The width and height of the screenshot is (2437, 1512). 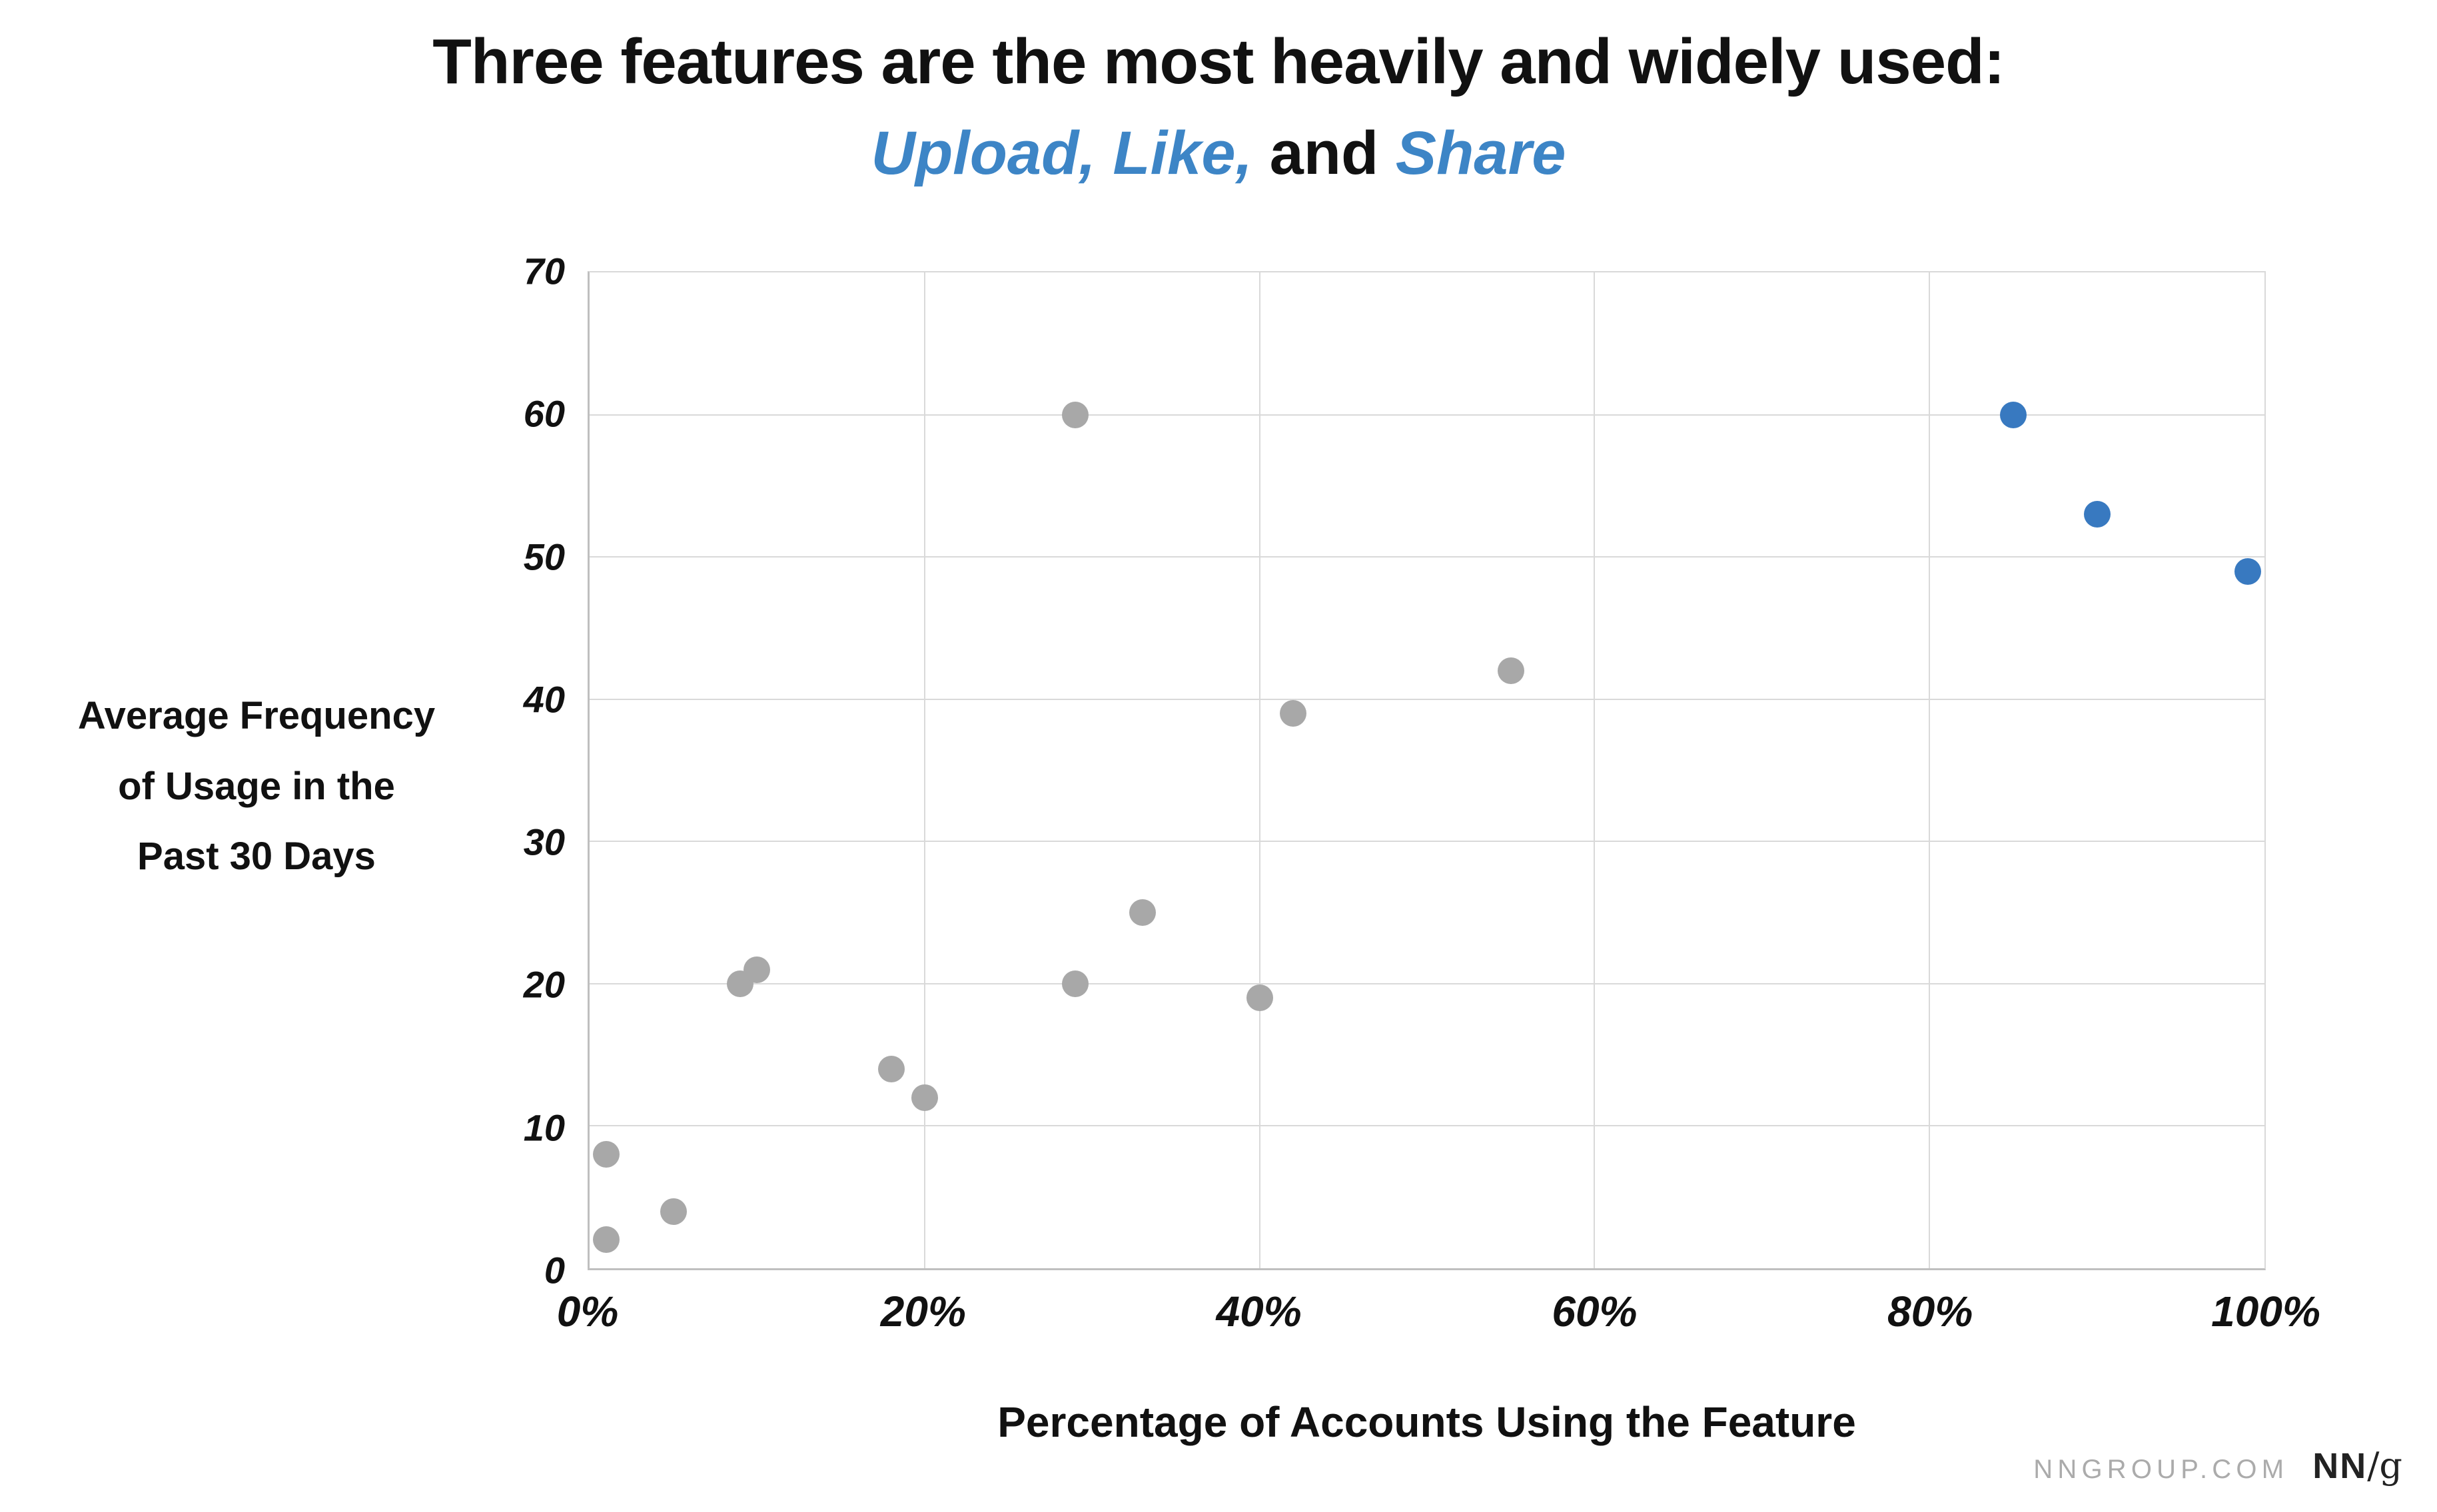 I want to click on x-tick-label: 80%, so click(x=1930, y=1311).